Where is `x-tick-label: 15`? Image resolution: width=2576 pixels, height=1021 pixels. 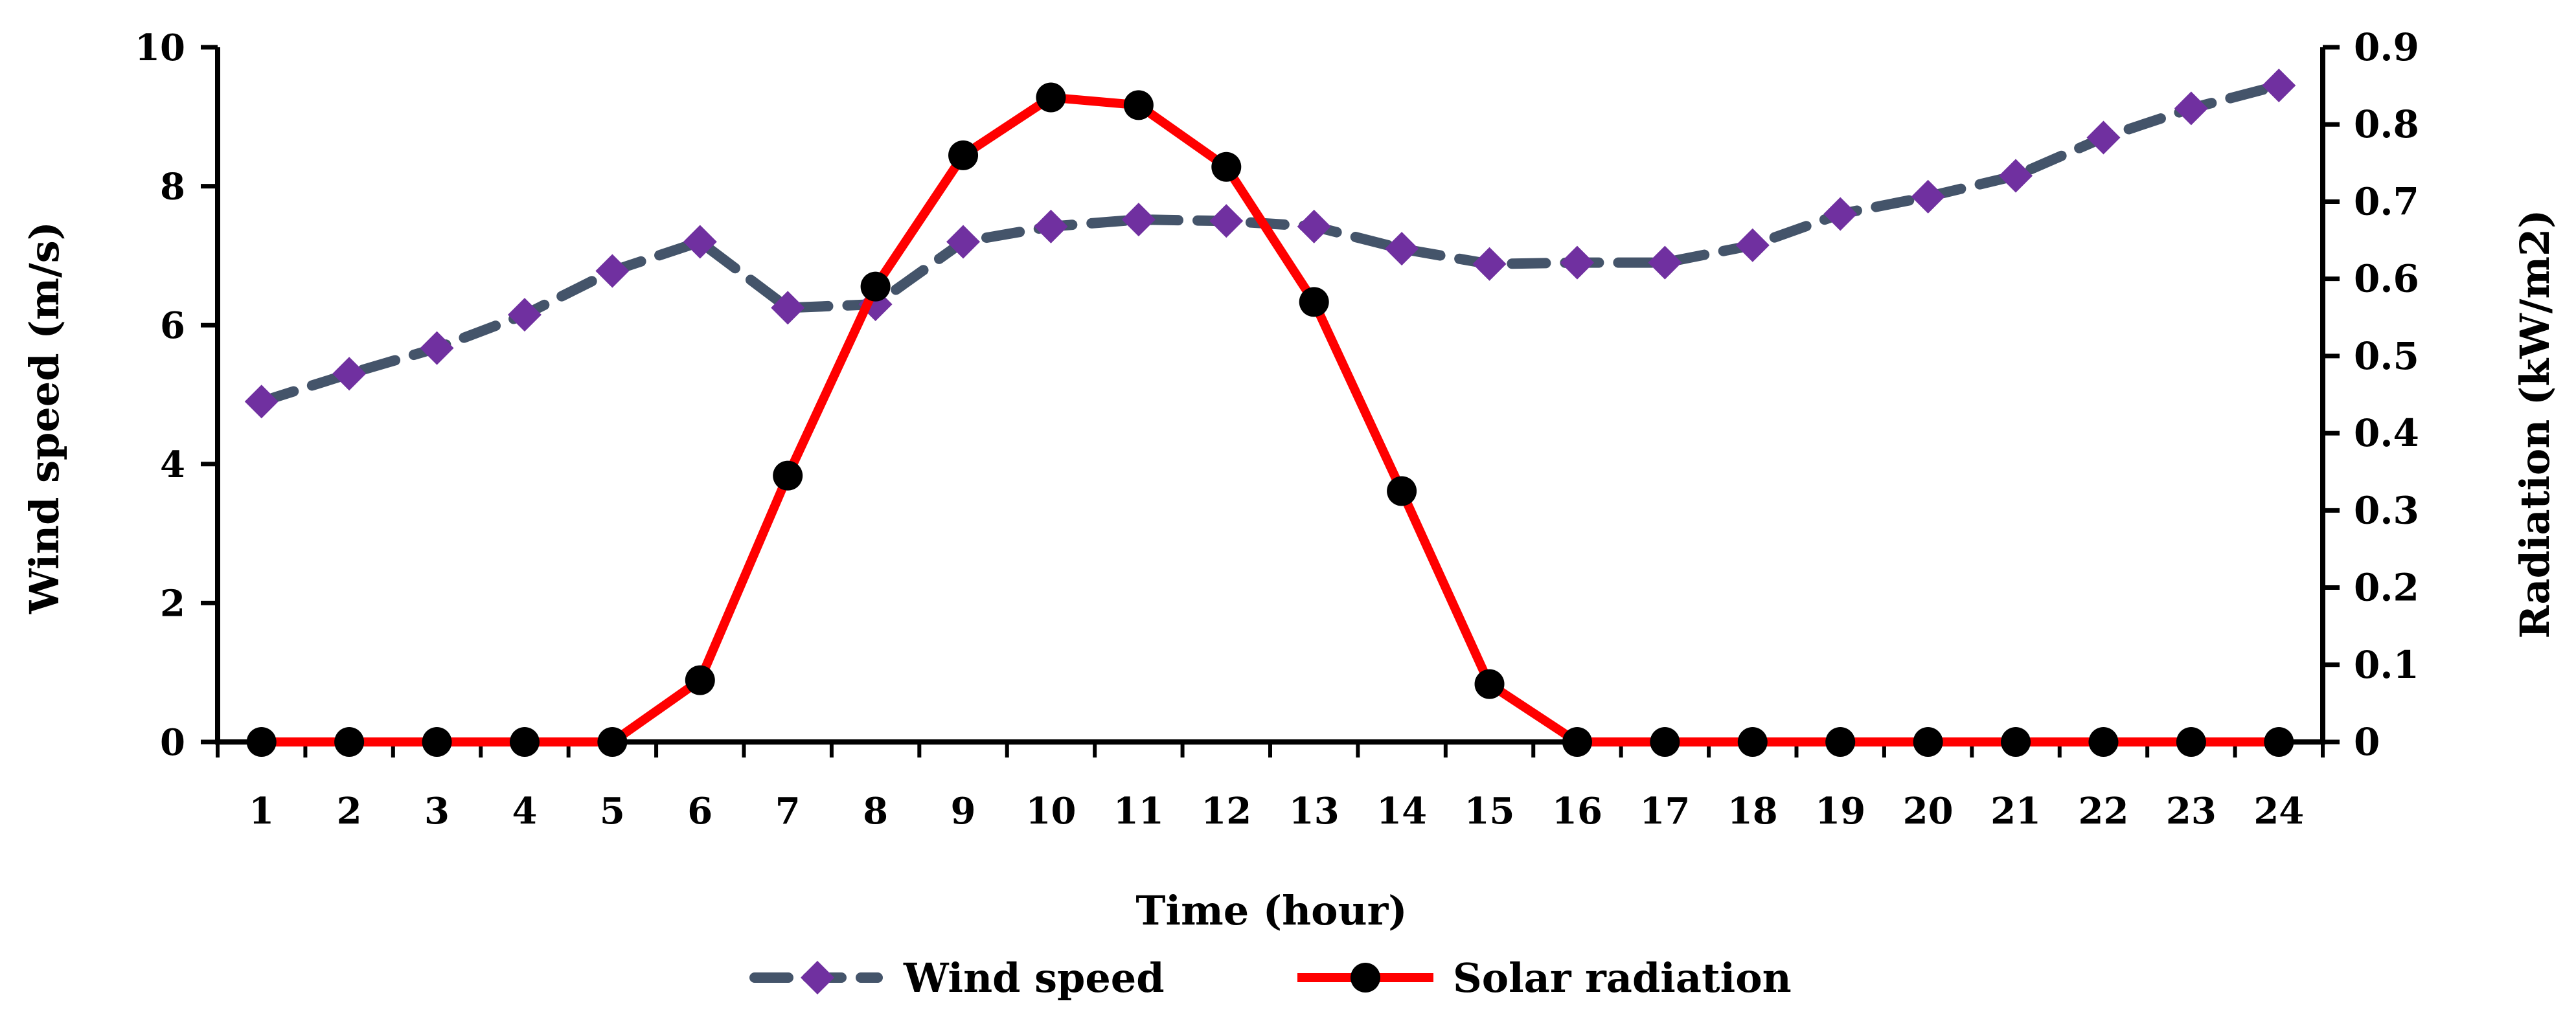 x-tick-label: 15 is located at coordinates (1490, 811).